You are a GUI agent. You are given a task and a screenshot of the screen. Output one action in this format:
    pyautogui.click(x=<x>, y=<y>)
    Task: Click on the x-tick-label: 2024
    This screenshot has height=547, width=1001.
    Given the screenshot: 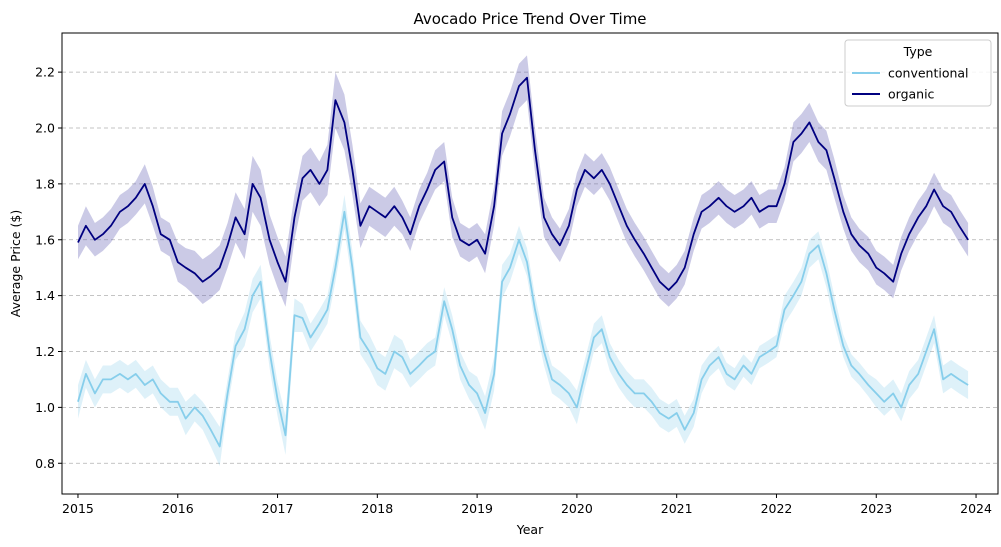 What is the action you would take?
    pyautogui.click(x=976, y=508)
    